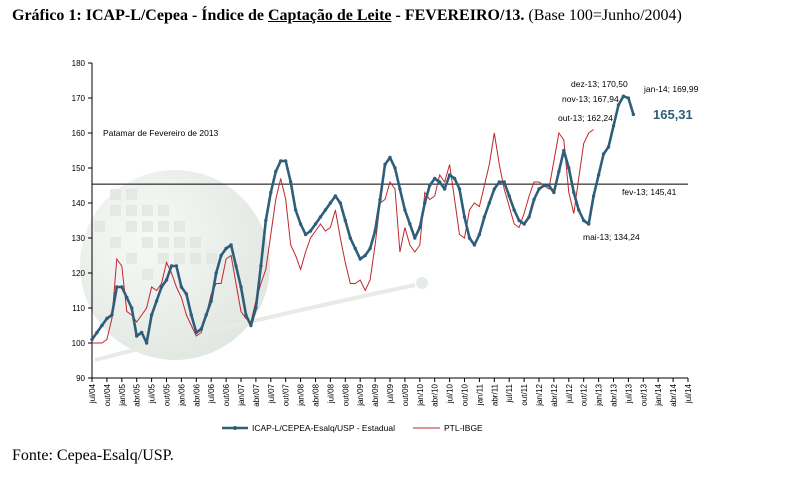  I want to click on annotation-nov-13: nov-13; 167,94, so click(590, 99).